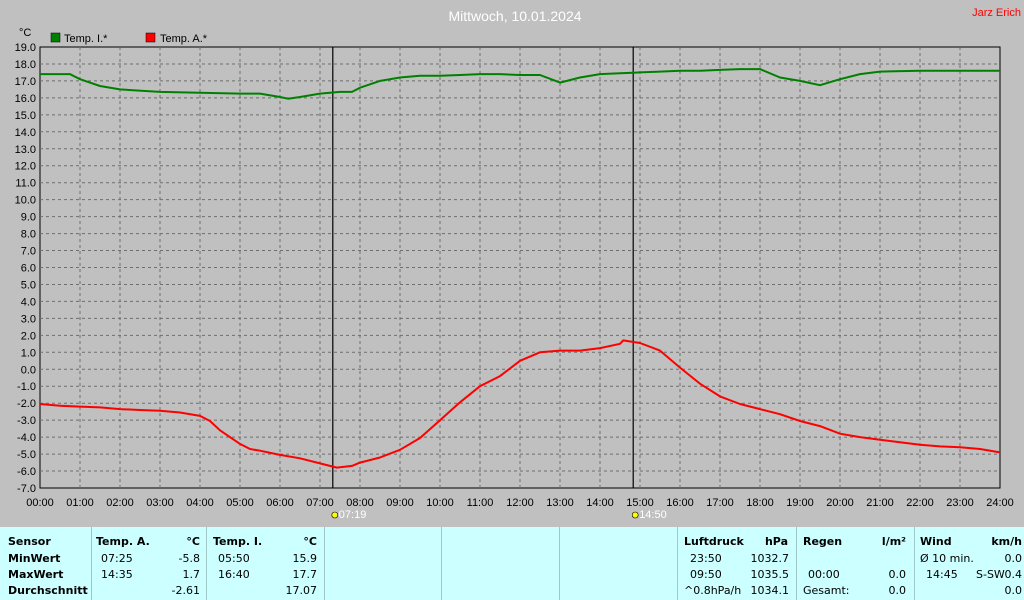  What do you see at coordinates (680, 503) in the screenshot?
I see `x-tick-label: 16:00` at bounding box center [680, 503].